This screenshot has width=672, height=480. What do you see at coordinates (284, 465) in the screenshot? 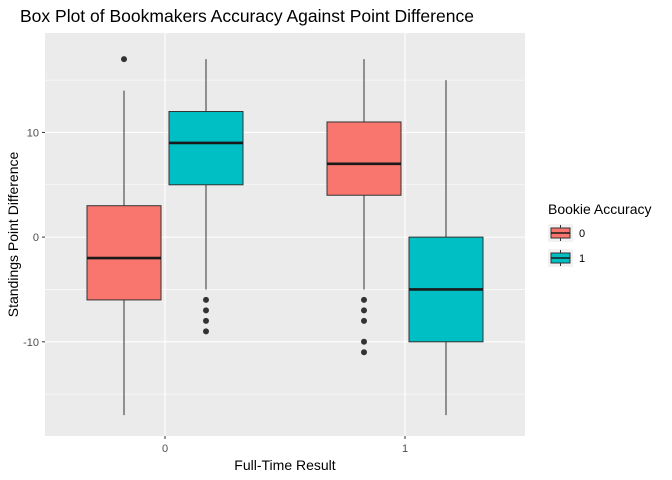
I see `x-axis-title: Full-Time Result` at bounding box center [284, 465].